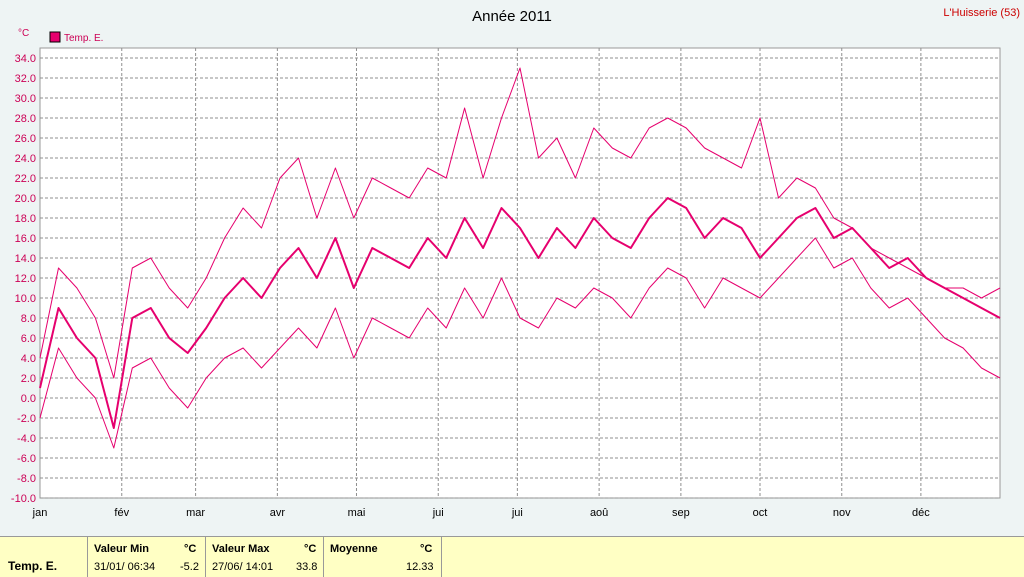  What do you see at coordinates (121, 513) in the screenshot?
I see `x-tick-label: fév` at bounding box center [121, 513].